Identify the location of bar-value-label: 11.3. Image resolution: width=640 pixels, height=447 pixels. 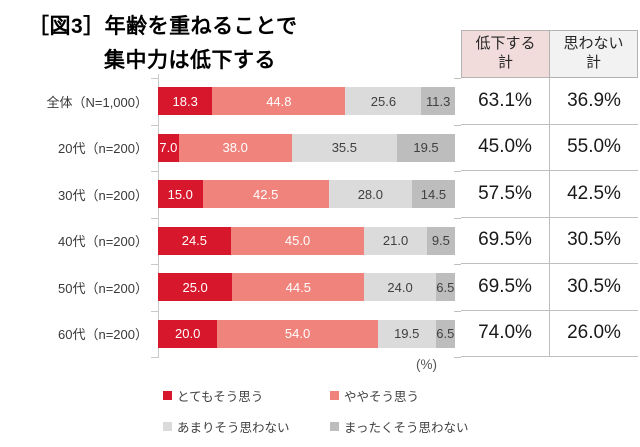
(438, 101).